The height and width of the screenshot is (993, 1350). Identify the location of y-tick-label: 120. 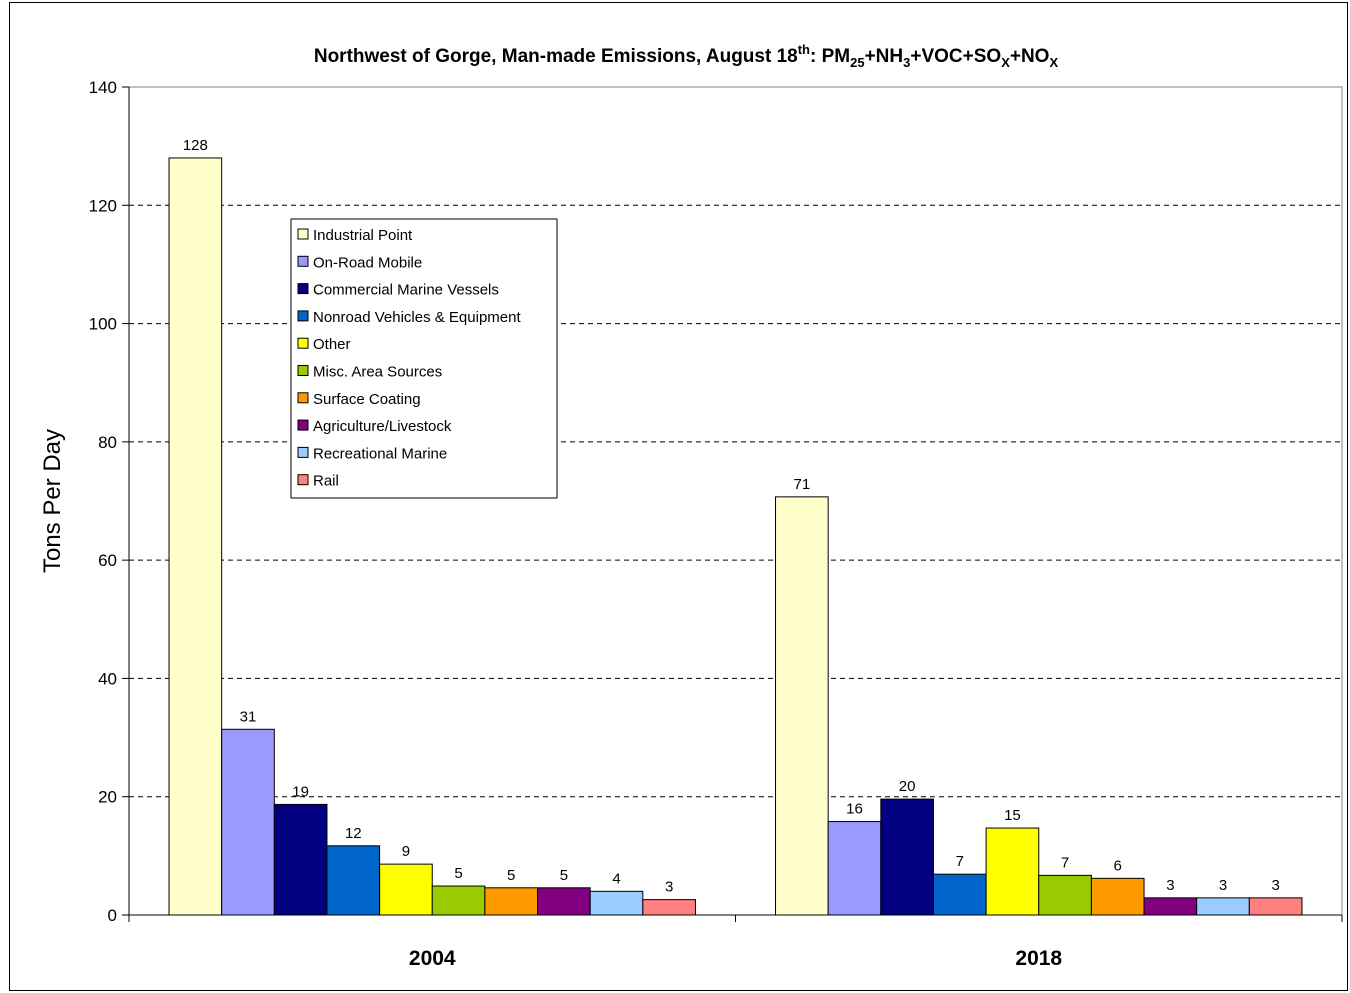
(103, 205).